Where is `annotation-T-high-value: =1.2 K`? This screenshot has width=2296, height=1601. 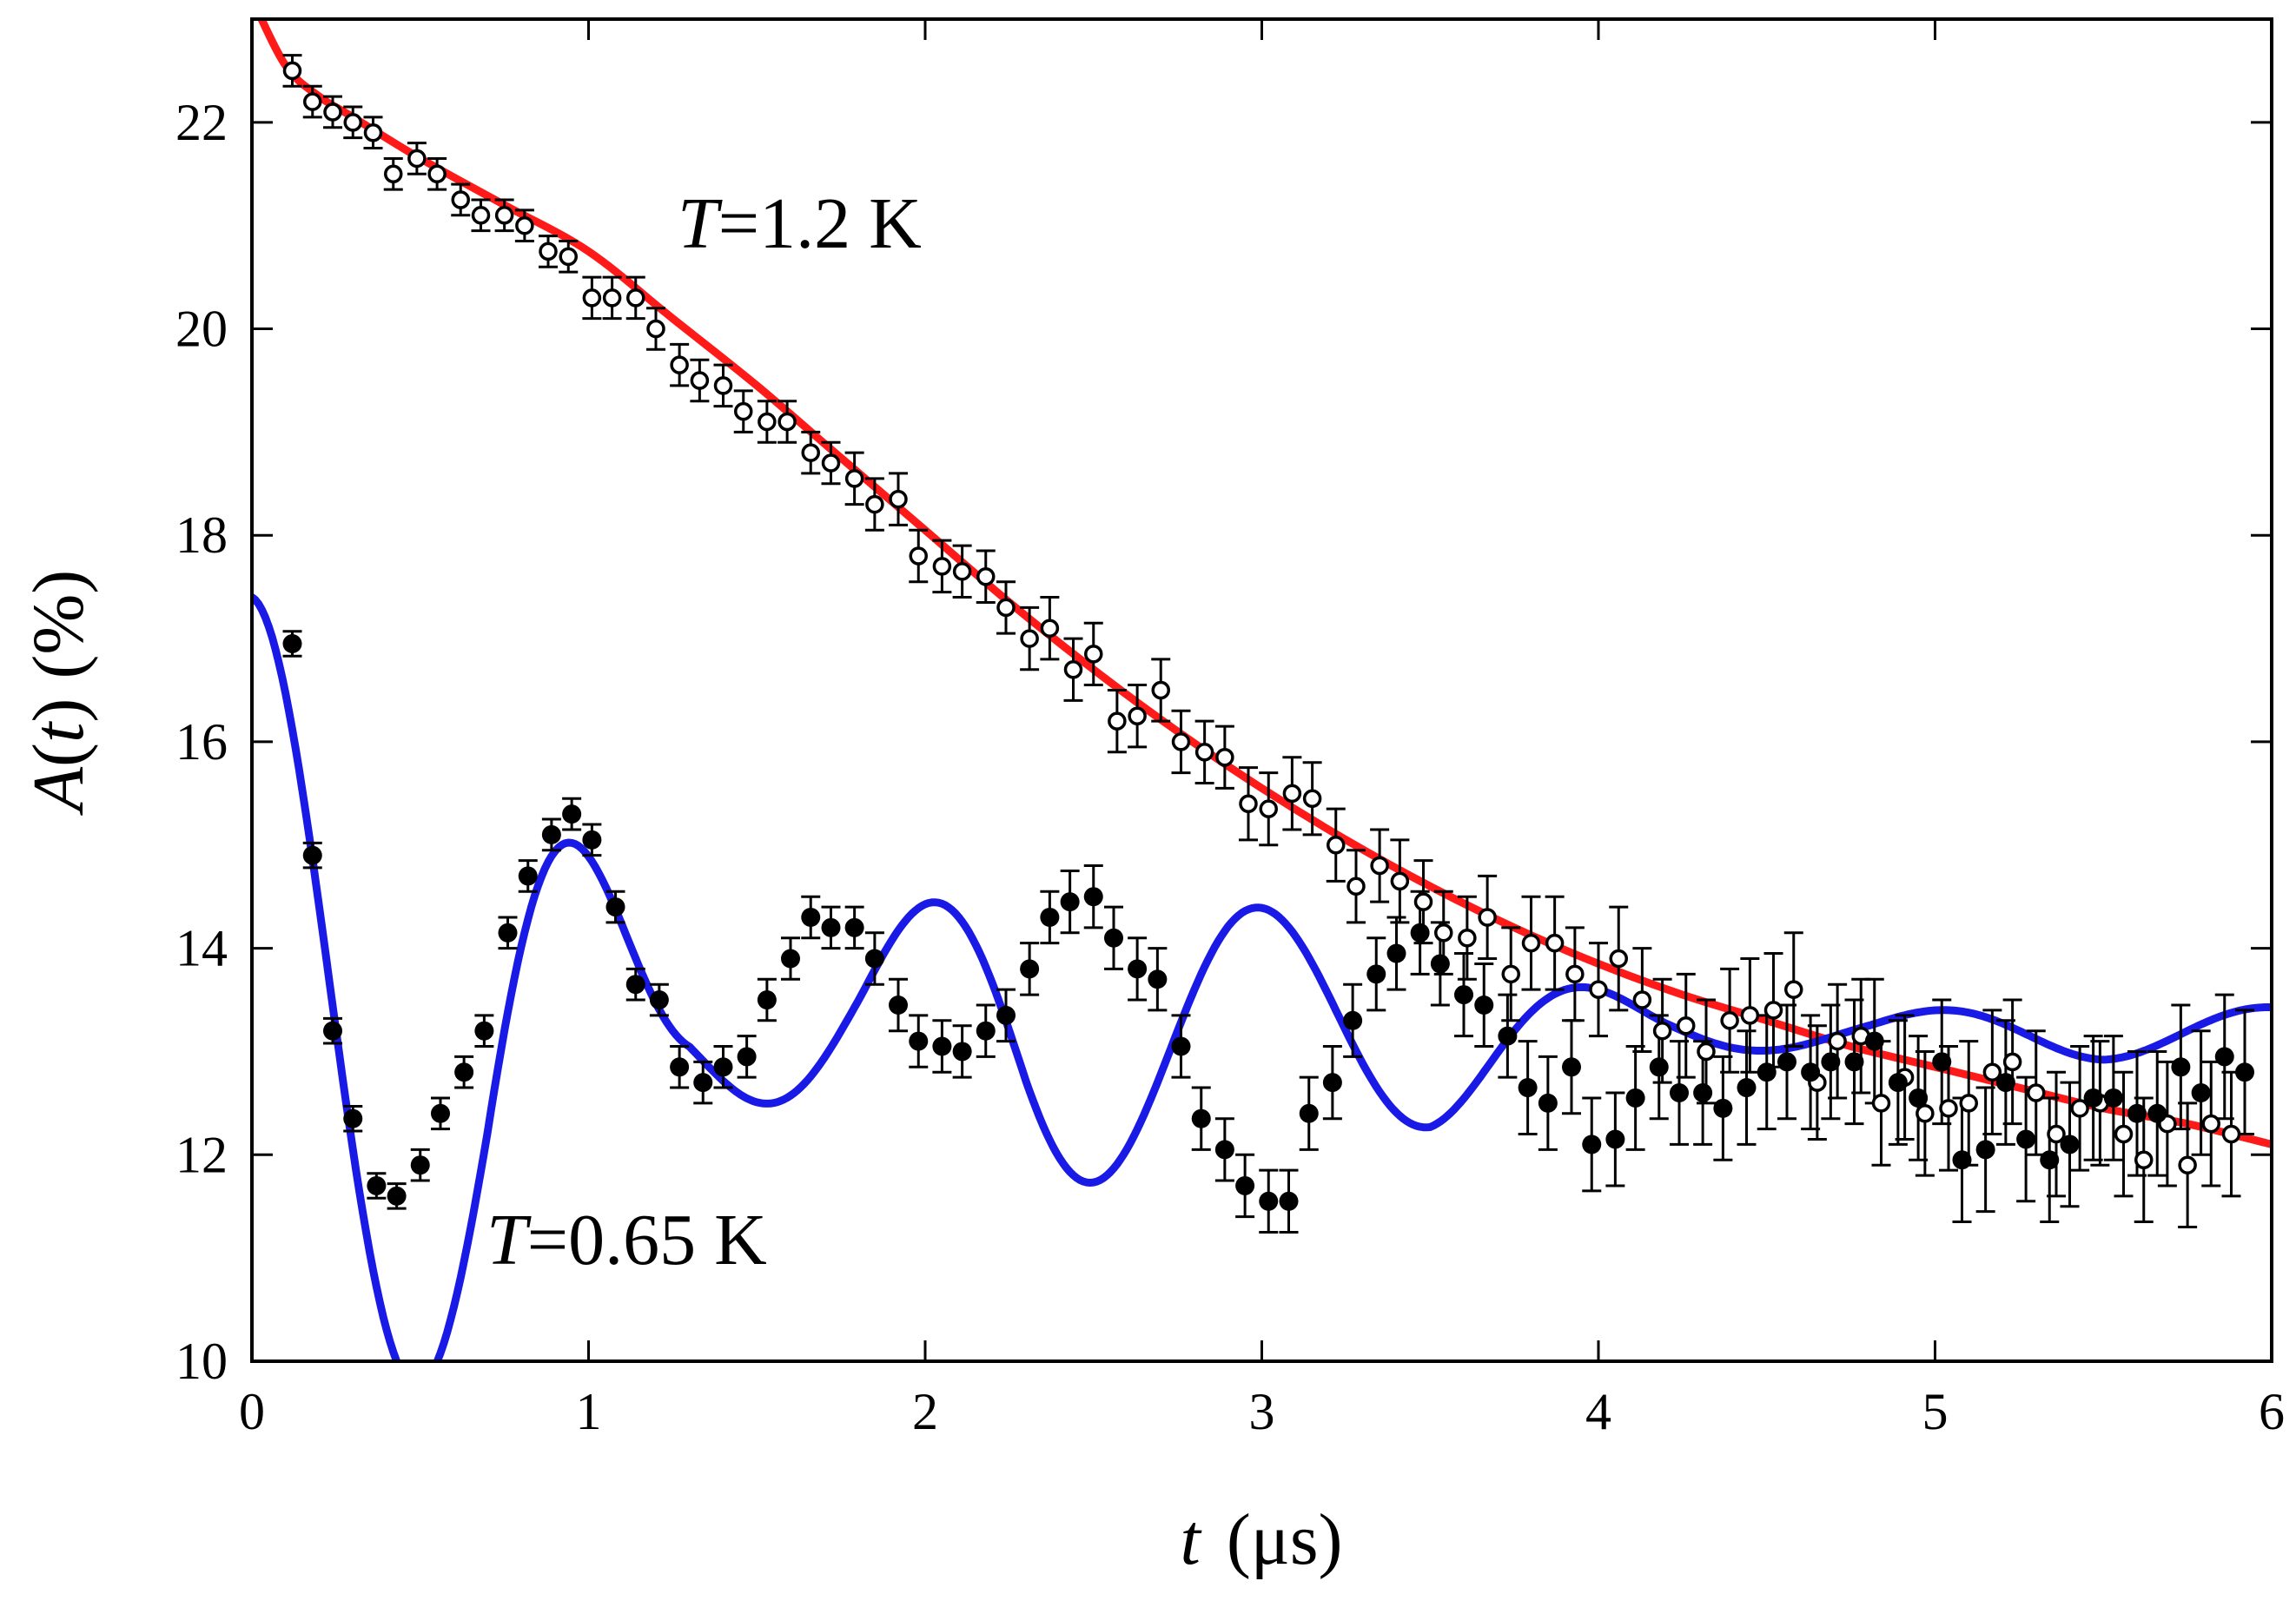 annotation-T-high-value: =1.2 K is located at coordinates (820, 223).